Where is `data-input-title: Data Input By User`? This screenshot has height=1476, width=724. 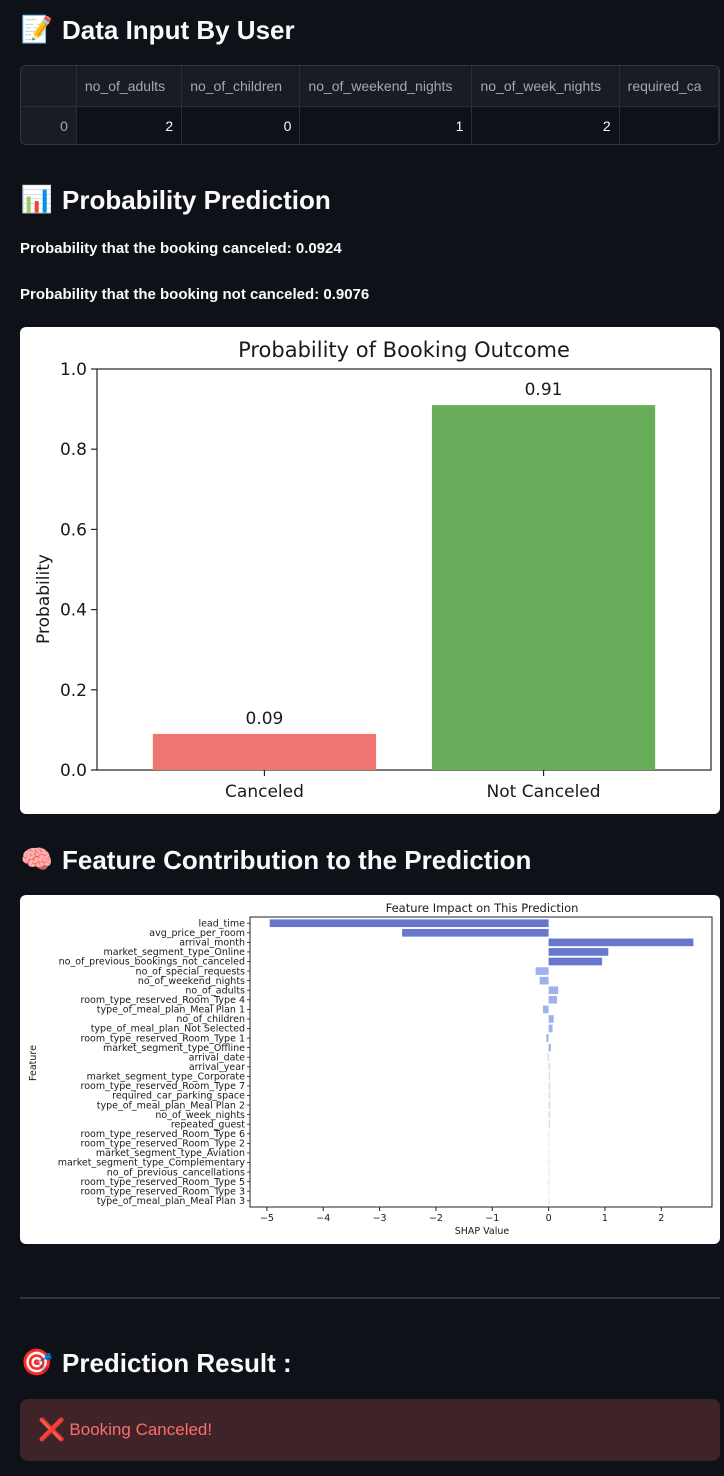
data-input-title: Data Input By User is located at coordinates (178, 29).